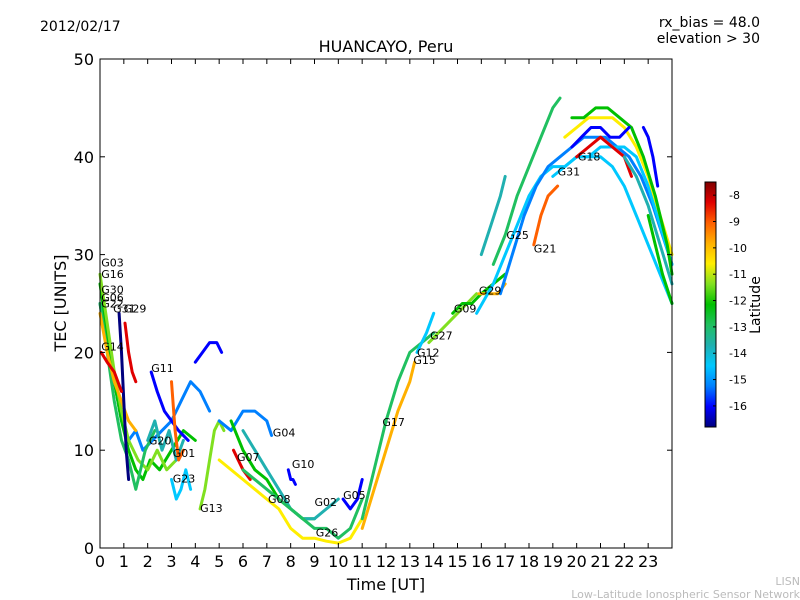 The image size is (800, 600). Describe the element at coordinates (112, 303) in the screenshot. I see `prn-label: G22` at that location.